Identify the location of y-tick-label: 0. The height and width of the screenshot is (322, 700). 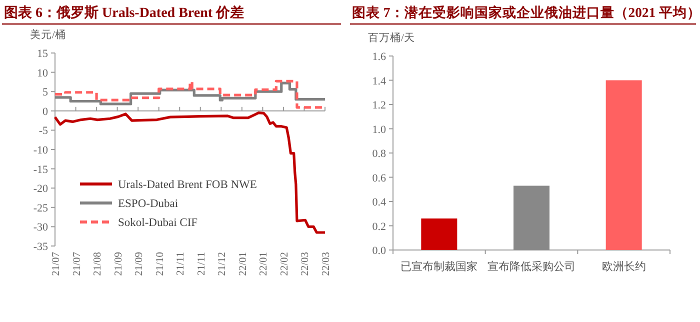
(45, 112).